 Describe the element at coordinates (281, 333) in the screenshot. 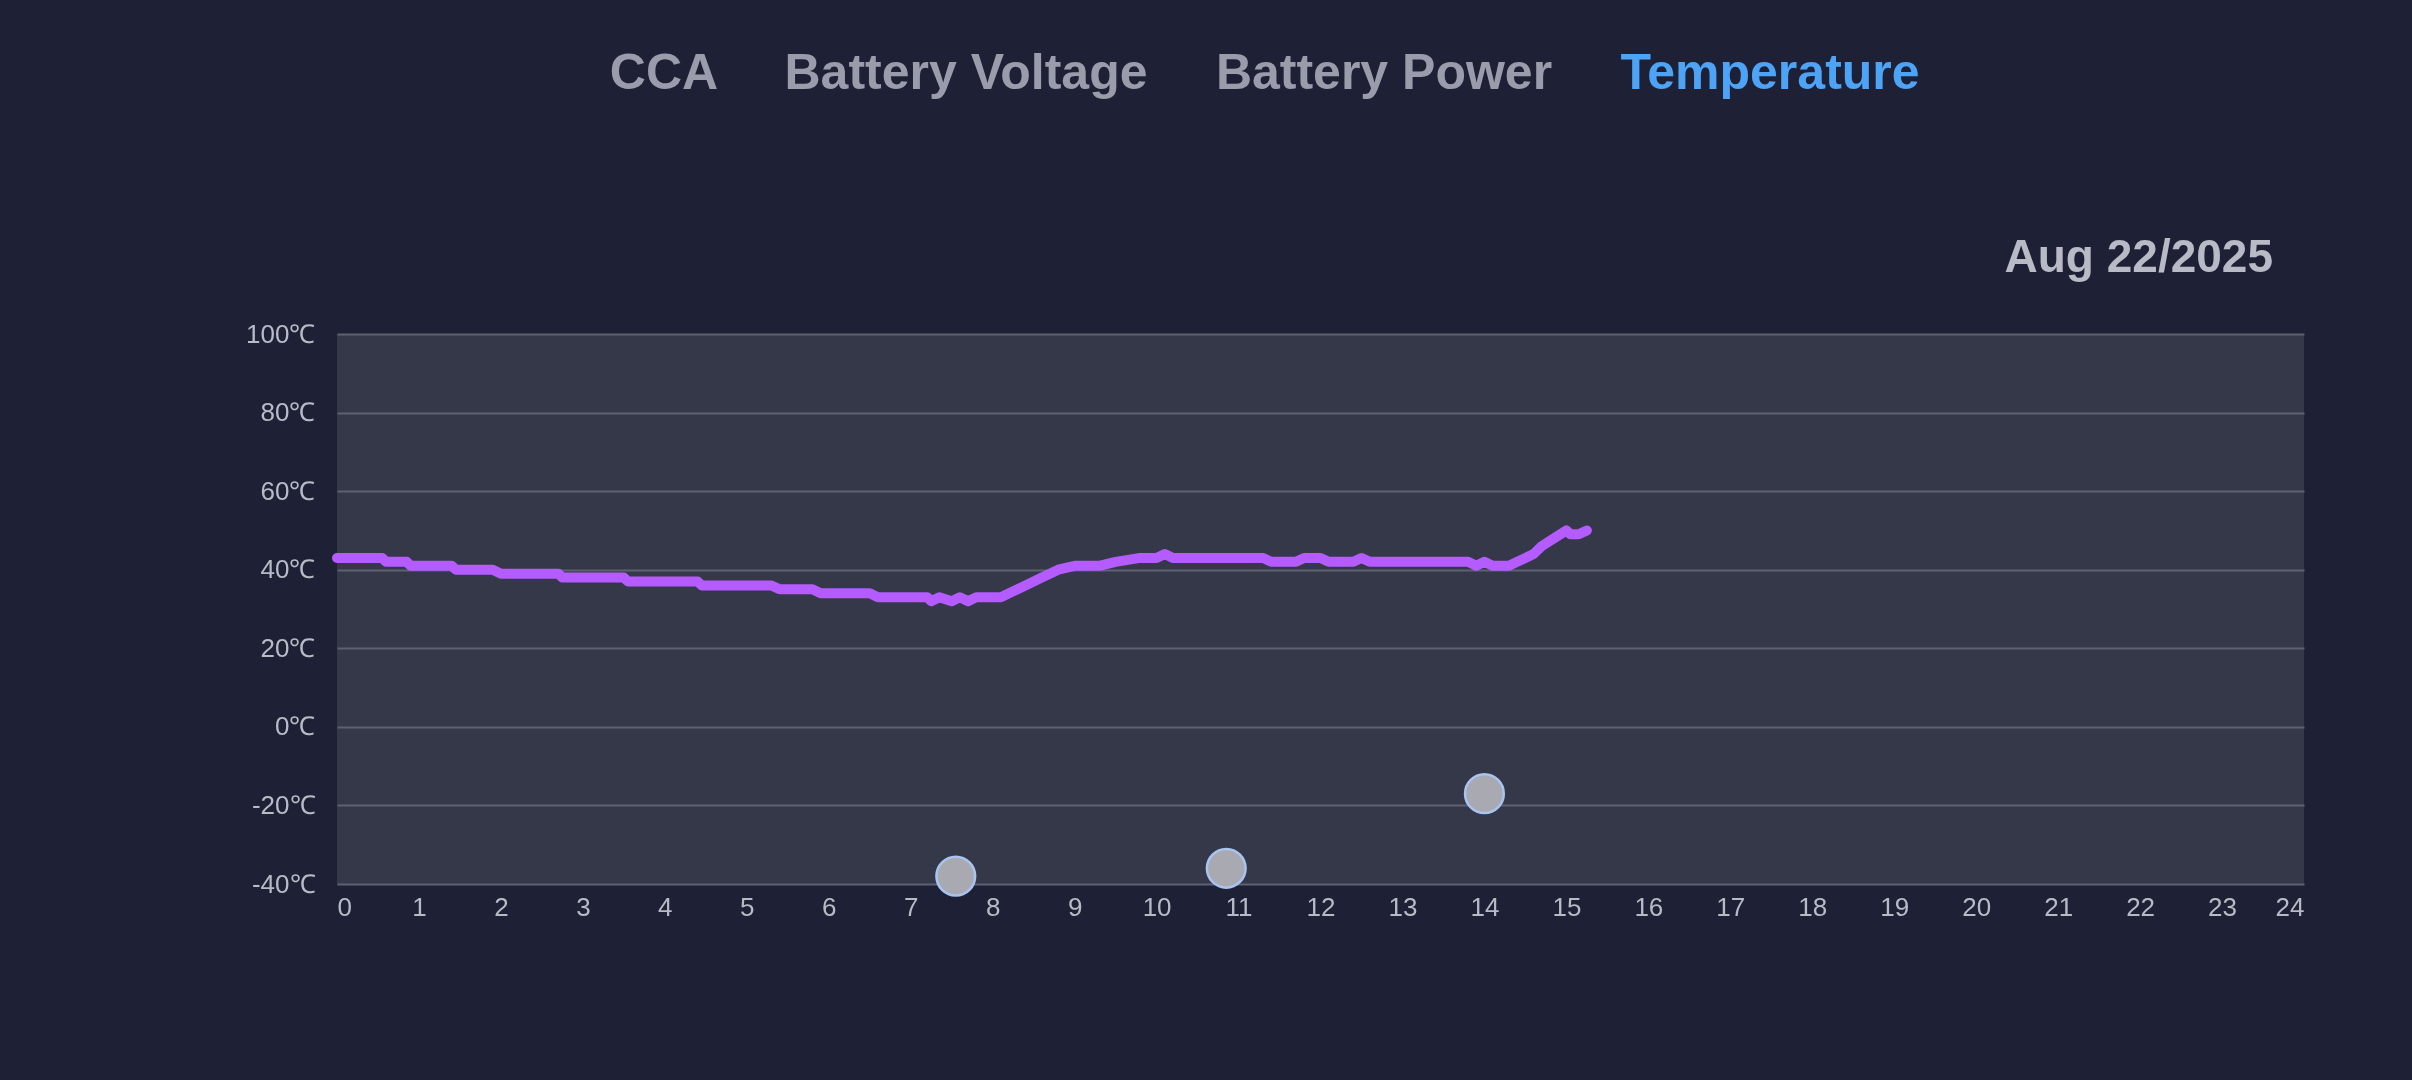

I see `y-tick-label: 100℃` at that location.